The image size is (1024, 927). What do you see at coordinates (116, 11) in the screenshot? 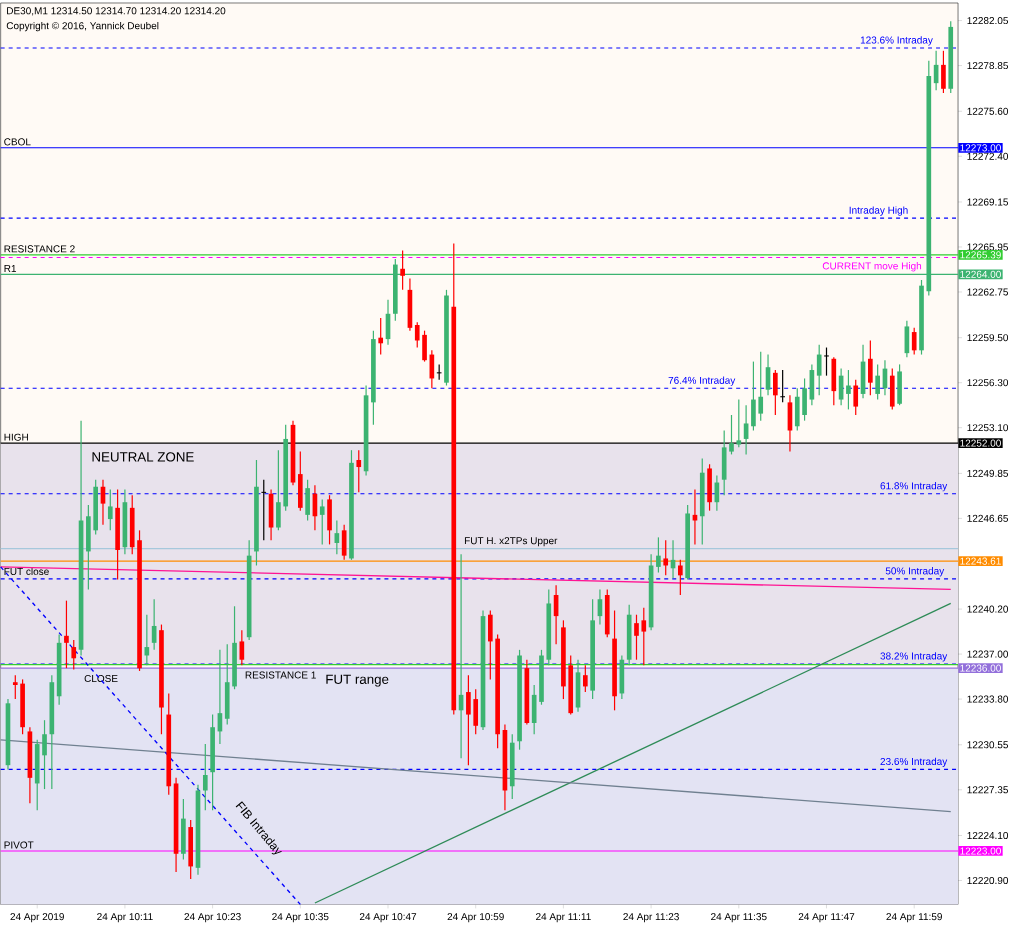
I see `chart-title: DE30,M1 12314.50 12314.70 12314.20 12314.20` at bounding box center [116, 11].